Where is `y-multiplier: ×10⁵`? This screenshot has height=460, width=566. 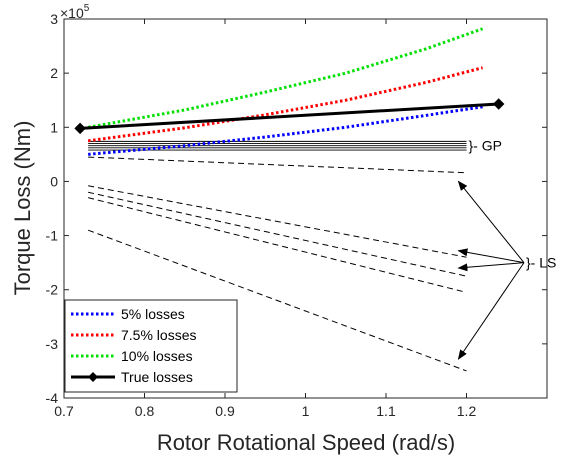 y-multiplier: ×10⁵ is located at coordinates (75, 12).